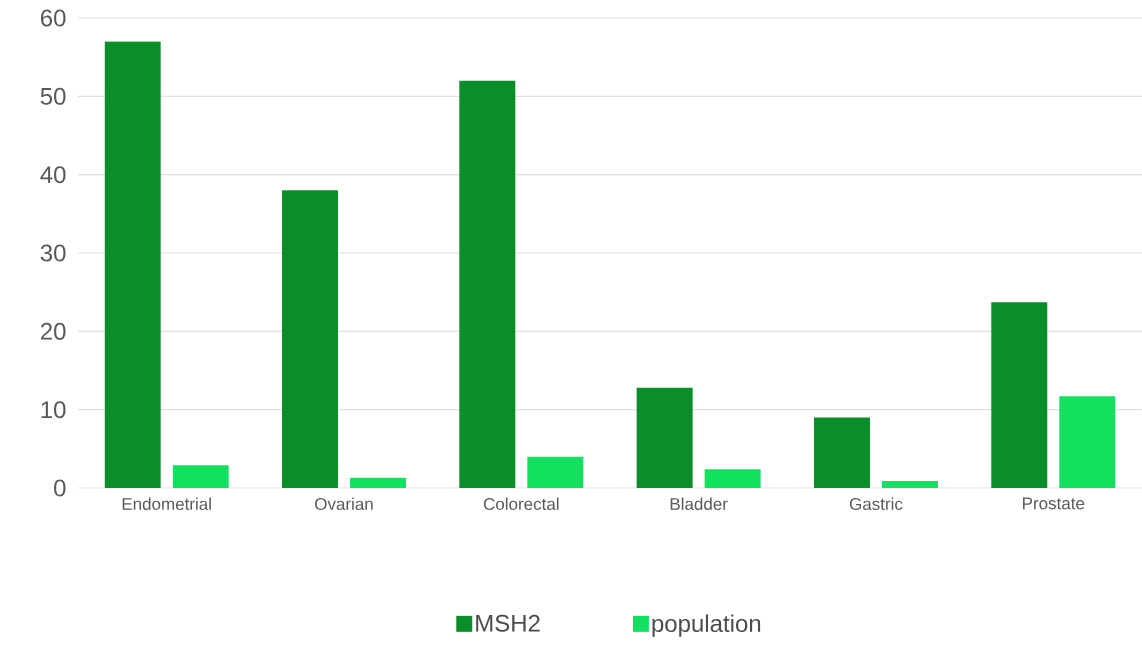 Image resolution: width=1142 pixels, height=661 pixels. What do you see at coordinates (876, 504) in the screenshot?
I see `x-tick-label: Gastric` at bounding box center [876, 504].